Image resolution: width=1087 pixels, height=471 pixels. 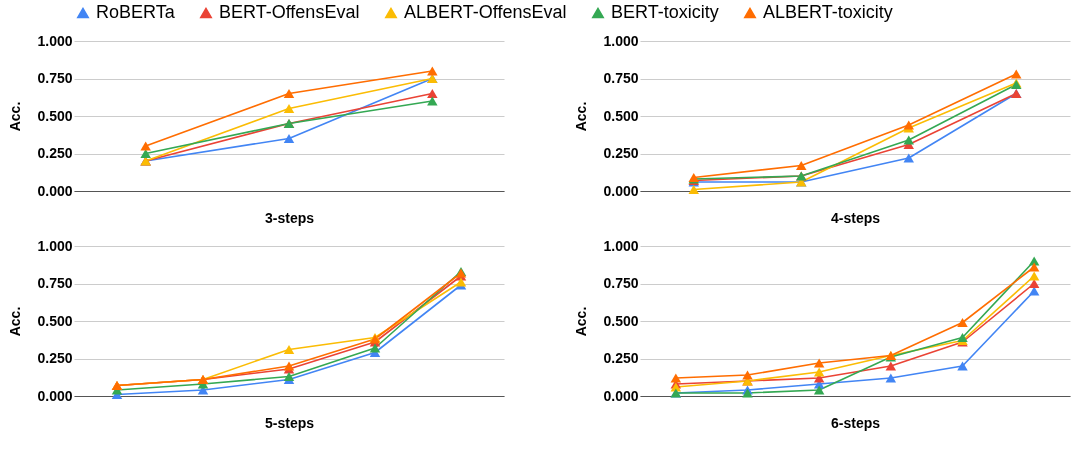 I want to click on x-axis-title: 6-steps, so click(x=855, y=422).